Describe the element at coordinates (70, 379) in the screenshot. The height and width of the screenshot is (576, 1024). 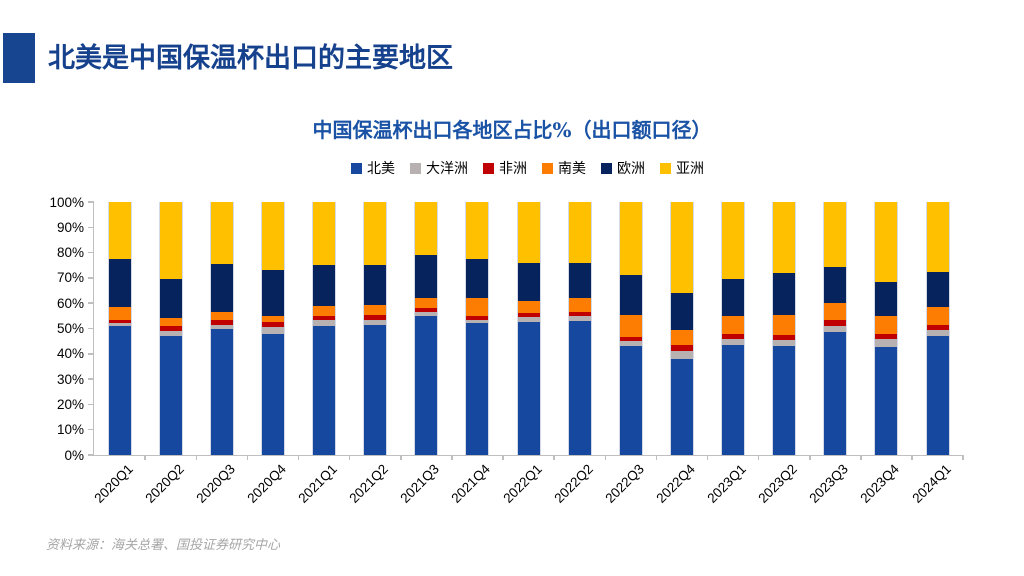
I see `y-axis-label: 30%` at that location.